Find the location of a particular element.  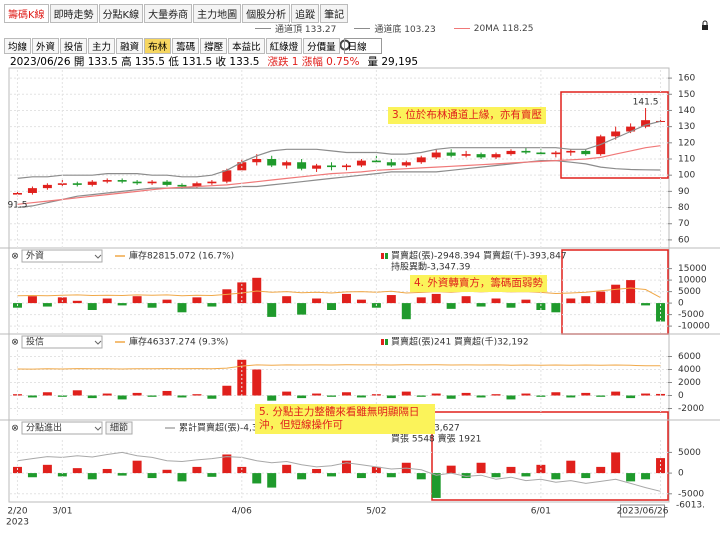

y-tick-label: 70 is located at coordinates (684, 224).